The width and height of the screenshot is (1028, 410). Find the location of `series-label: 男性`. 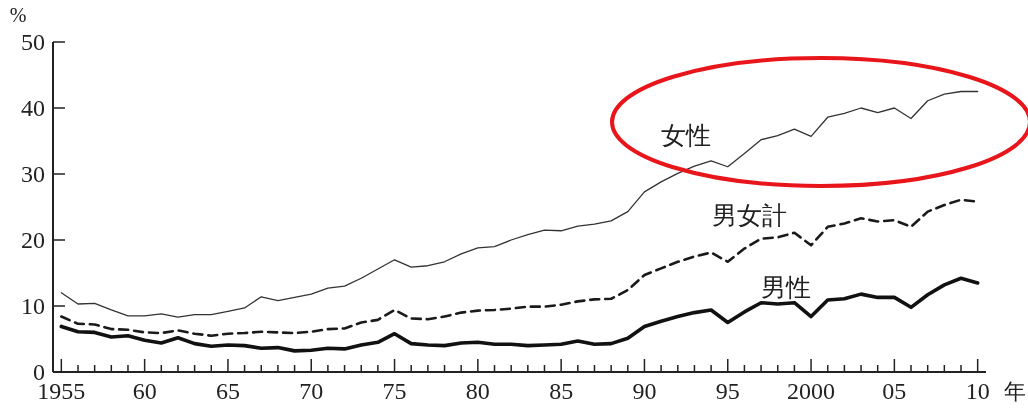

series-label: 男性 is located at coordinates (786, 288).